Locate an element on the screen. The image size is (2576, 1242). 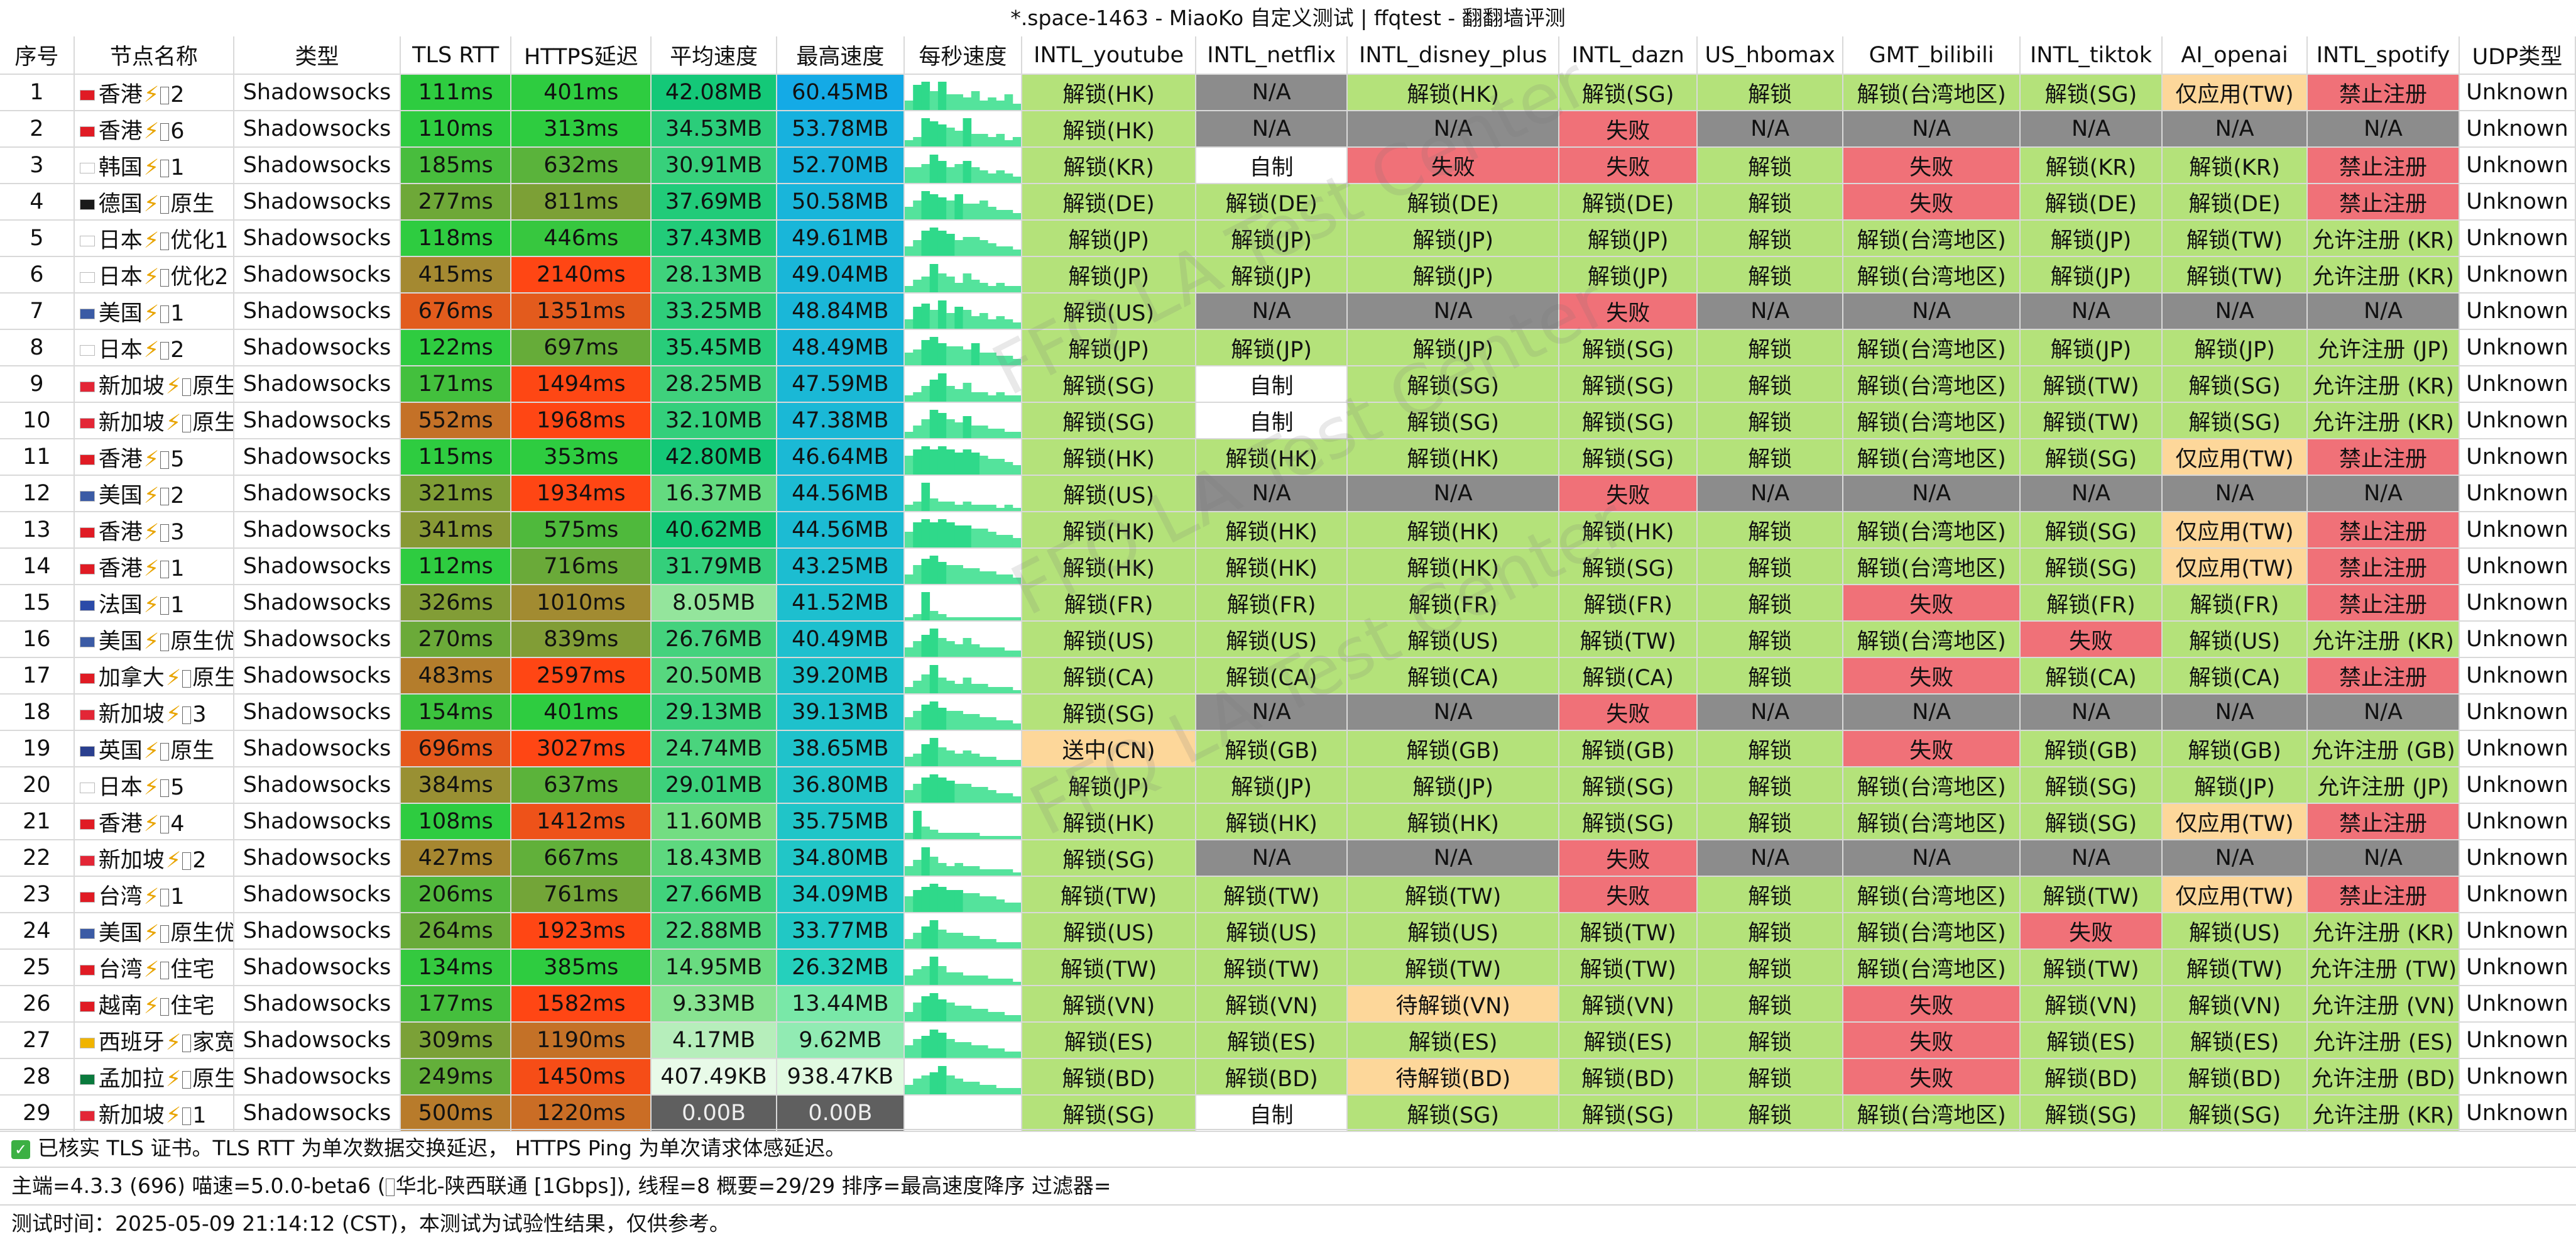
column-header: HTTPS延迟 is located at coordinates (581, 55).